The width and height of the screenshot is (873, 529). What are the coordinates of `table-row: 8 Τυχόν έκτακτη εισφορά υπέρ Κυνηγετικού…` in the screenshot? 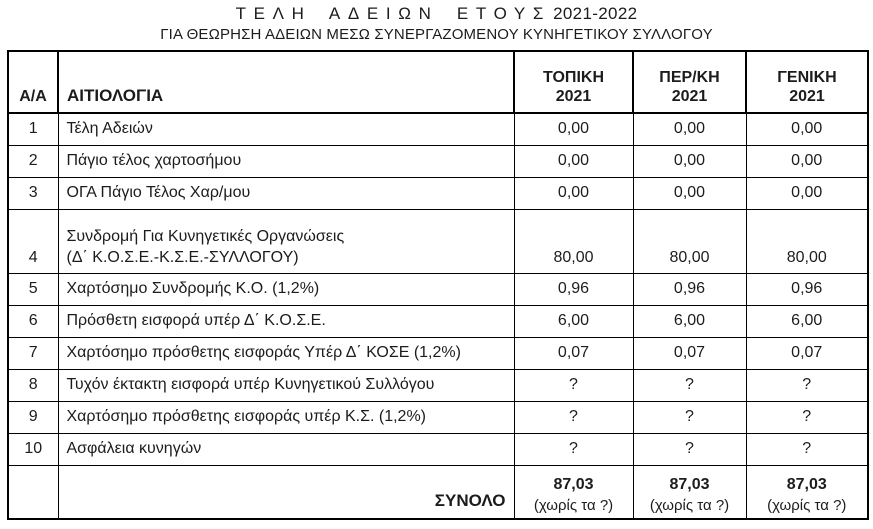 It's located at (438, 385).